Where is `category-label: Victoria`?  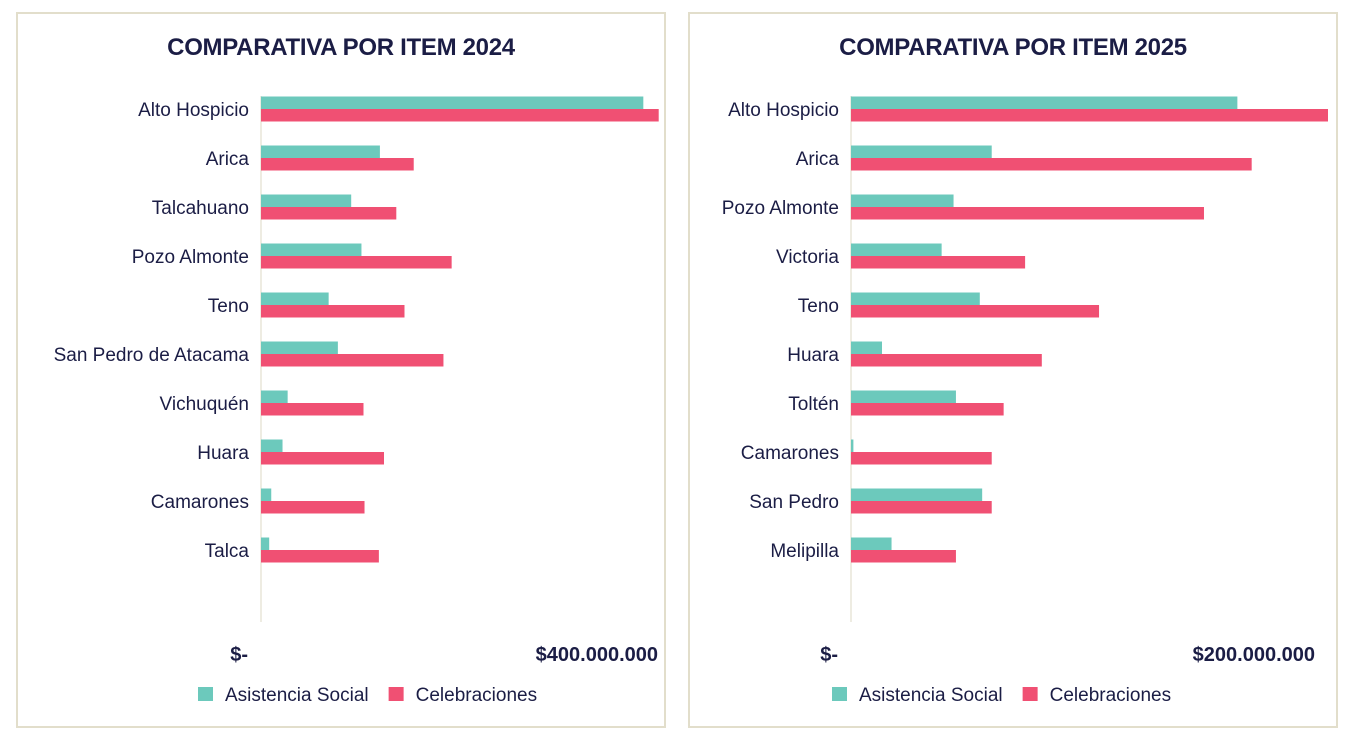
category-label: Victoria is located at coordinates (807, 257).